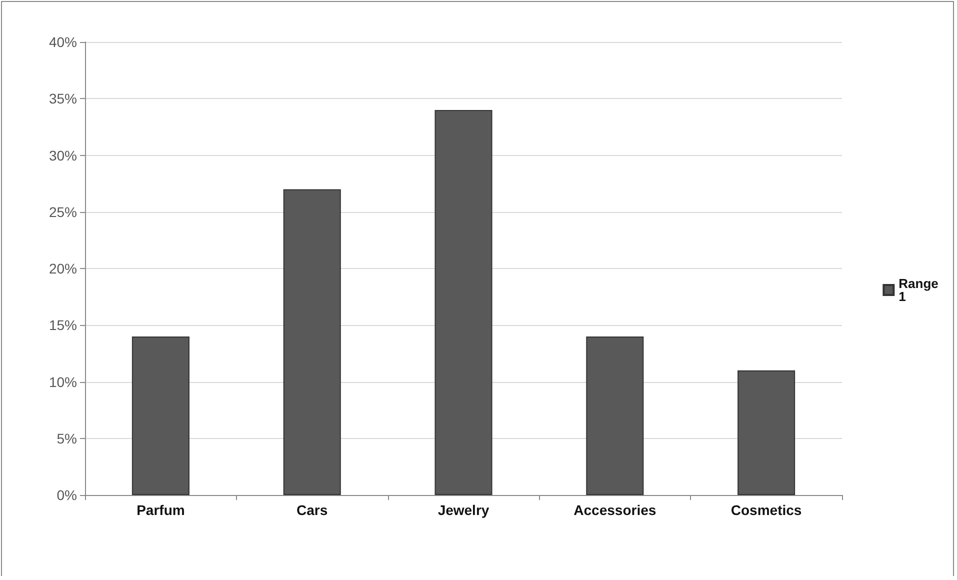 The height and width of the screenshot is (580, 957). I want to click on y-tick-label: 0%, so click(66, 495).